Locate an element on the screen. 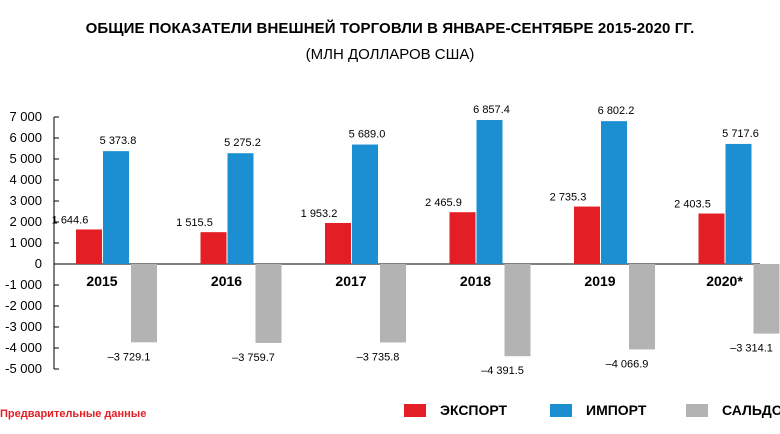 This screenshot has width=780, height=434. data-label-balance: –3 314.1 is located at coordinates (751, 349).